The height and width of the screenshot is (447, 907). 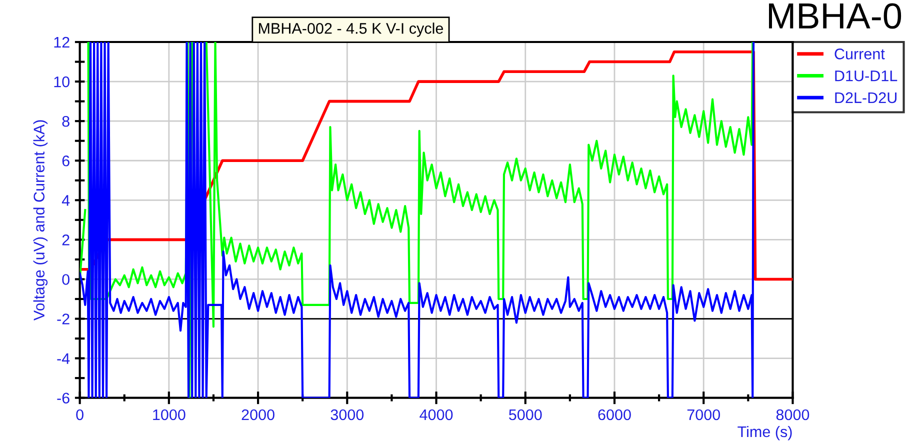 I want to click on y-tick-label: 6, so click(x=66, y=160).